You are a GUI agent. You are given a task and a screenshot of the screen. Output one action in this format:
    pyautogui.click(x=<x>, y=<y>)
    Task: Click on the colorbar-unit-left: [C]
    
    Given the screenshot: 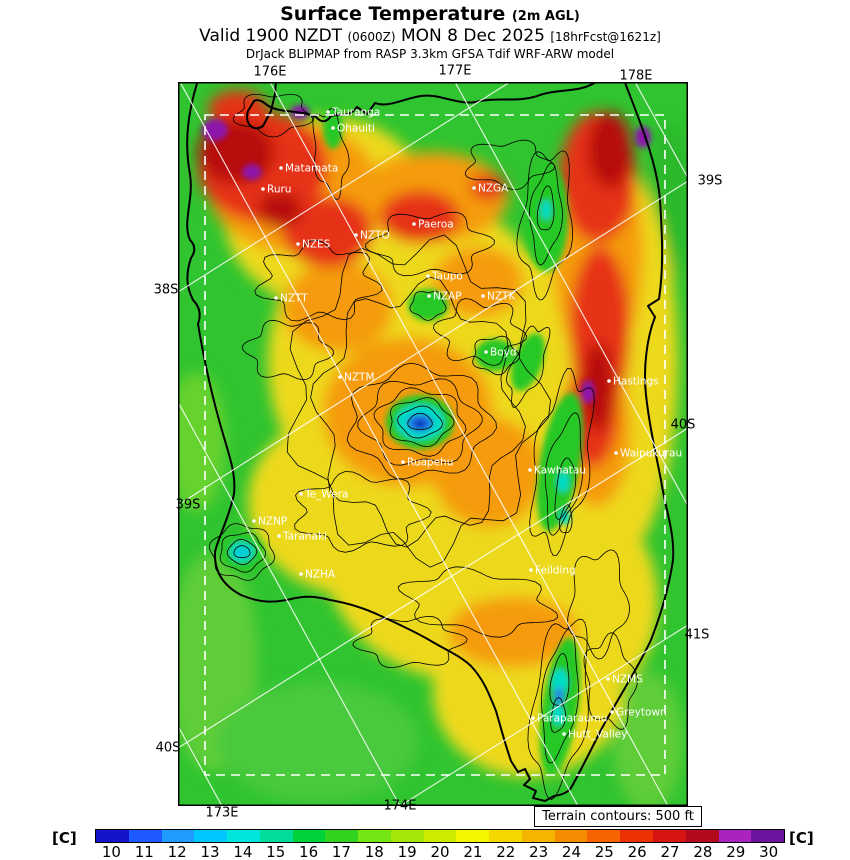 What is the action you would take?
    pyautogui.click(x=64, y=838)
    